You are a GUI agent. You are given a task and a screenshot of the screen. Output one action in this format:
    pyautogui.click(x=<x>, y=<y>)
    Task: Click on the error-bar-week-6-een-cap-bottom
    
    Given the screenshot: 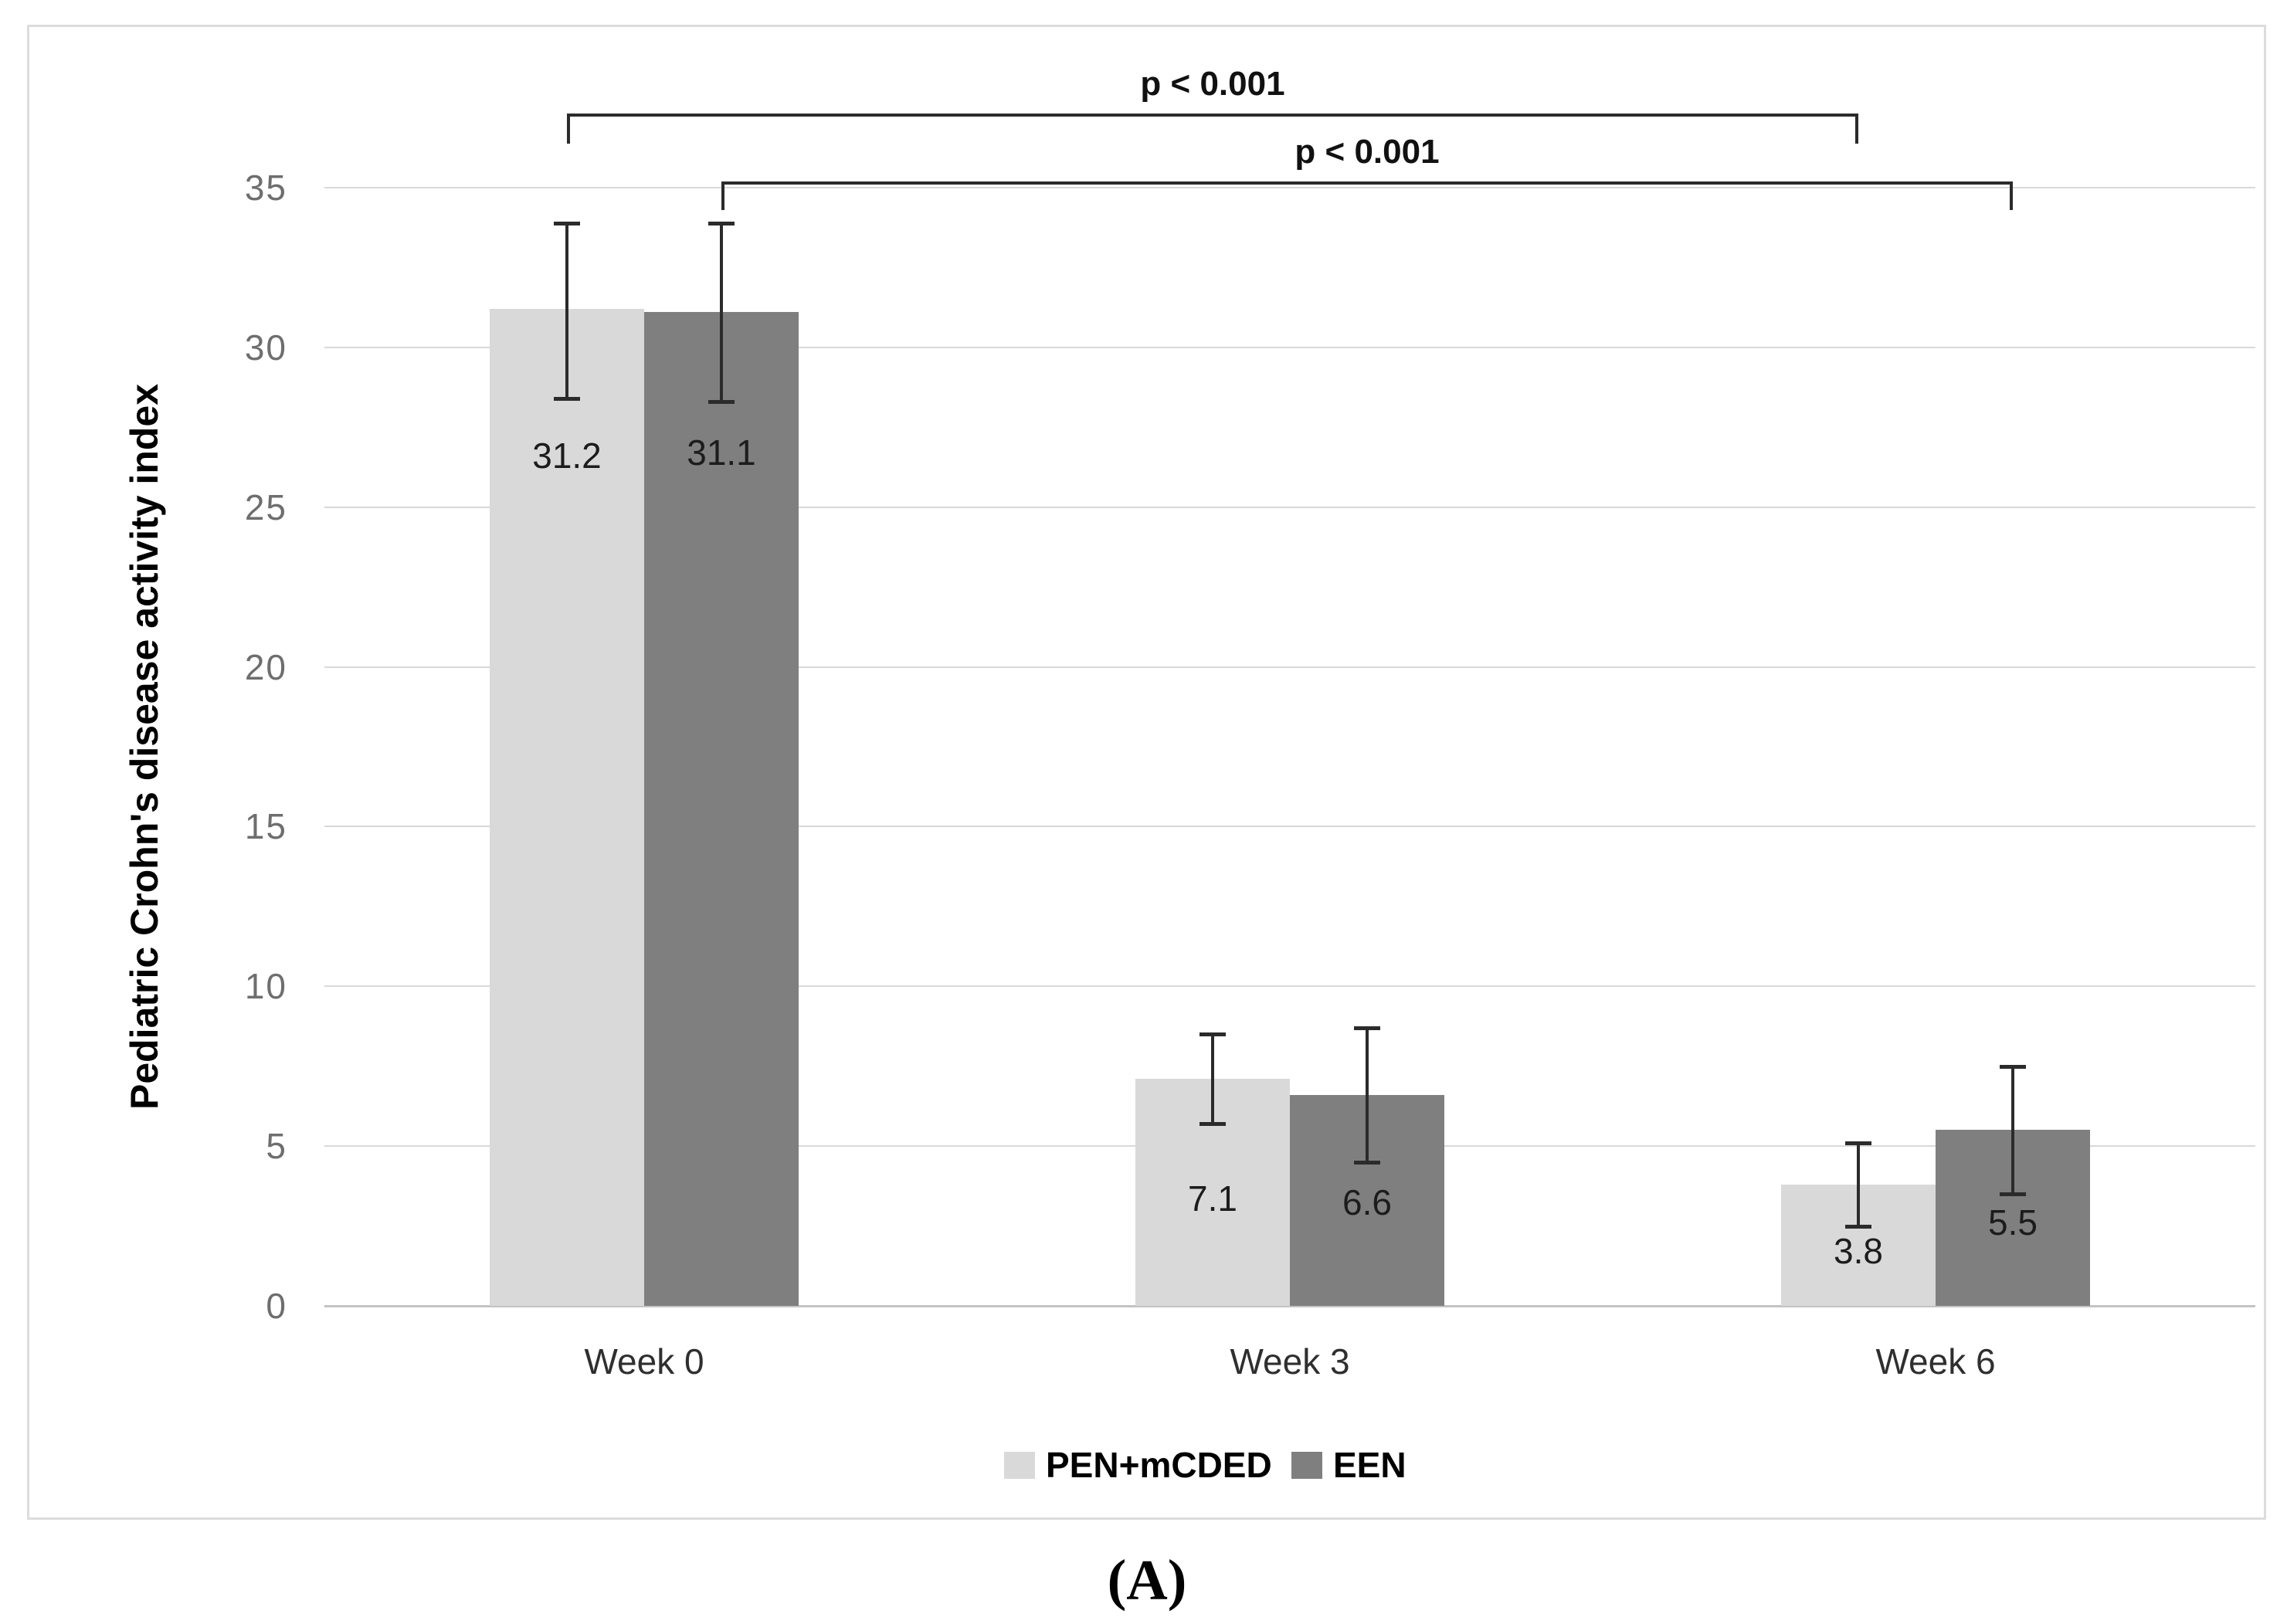 What is the action you would take?
    pyautogui.click(x=2013, y=1194)
    